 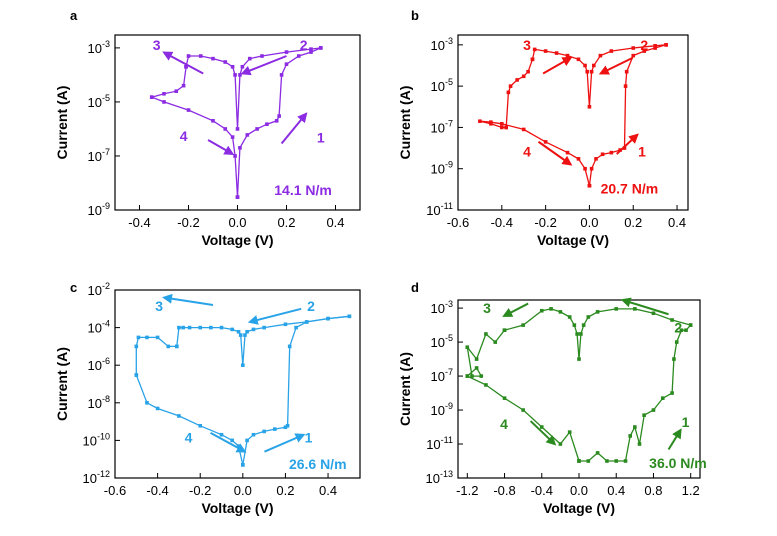 I want to click on plot-frame, so click(x=237, y=384).